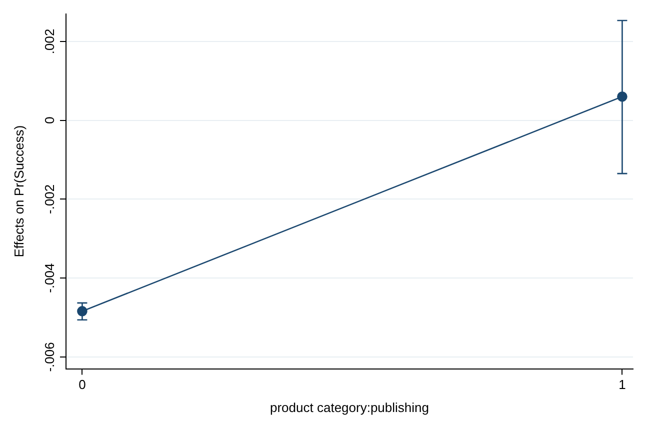 The height and width of the screenshot is (428, 647). What do you see at coordinates (349, 407) in the screenshot?
I see `x-axis-title: product category:publishing` at bounding box center [349, 407].